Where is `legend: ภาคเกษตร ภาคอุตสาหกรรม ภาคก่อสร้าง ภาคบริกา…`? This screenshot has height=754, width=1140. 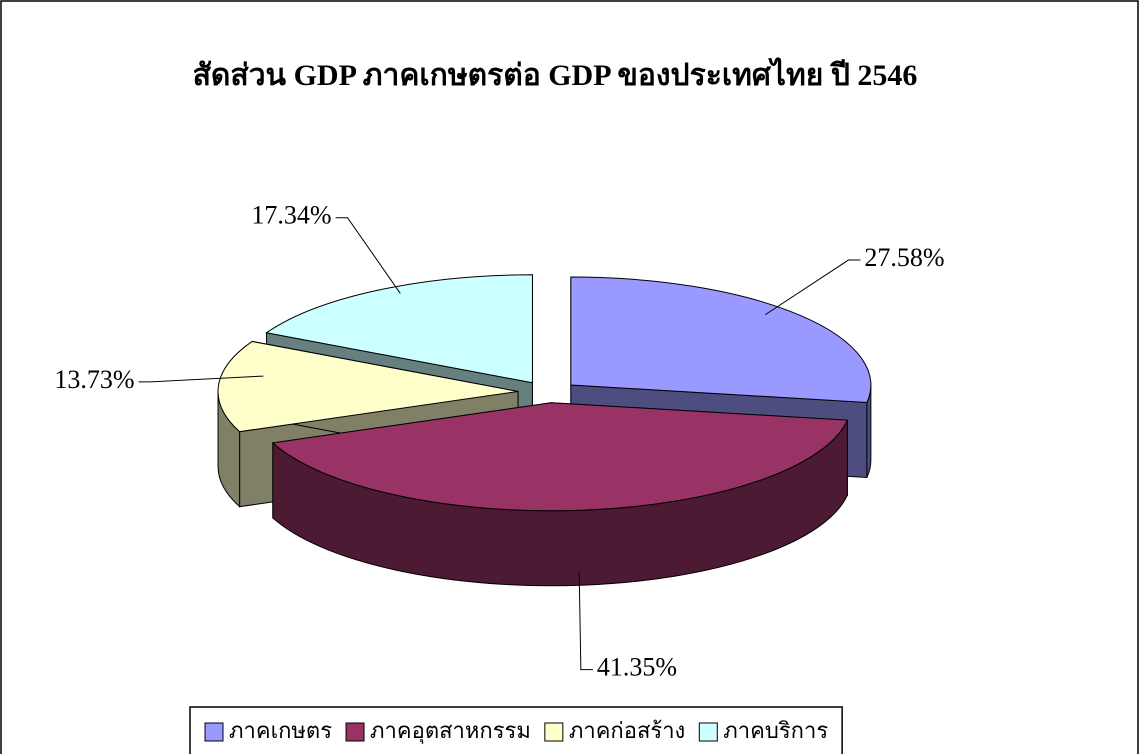
legend: ภาคเกษตร ภาคอุตสาหกรรม ภาคก่อสร้าง ภาคบริกา… is located at coordinates (516, 730).